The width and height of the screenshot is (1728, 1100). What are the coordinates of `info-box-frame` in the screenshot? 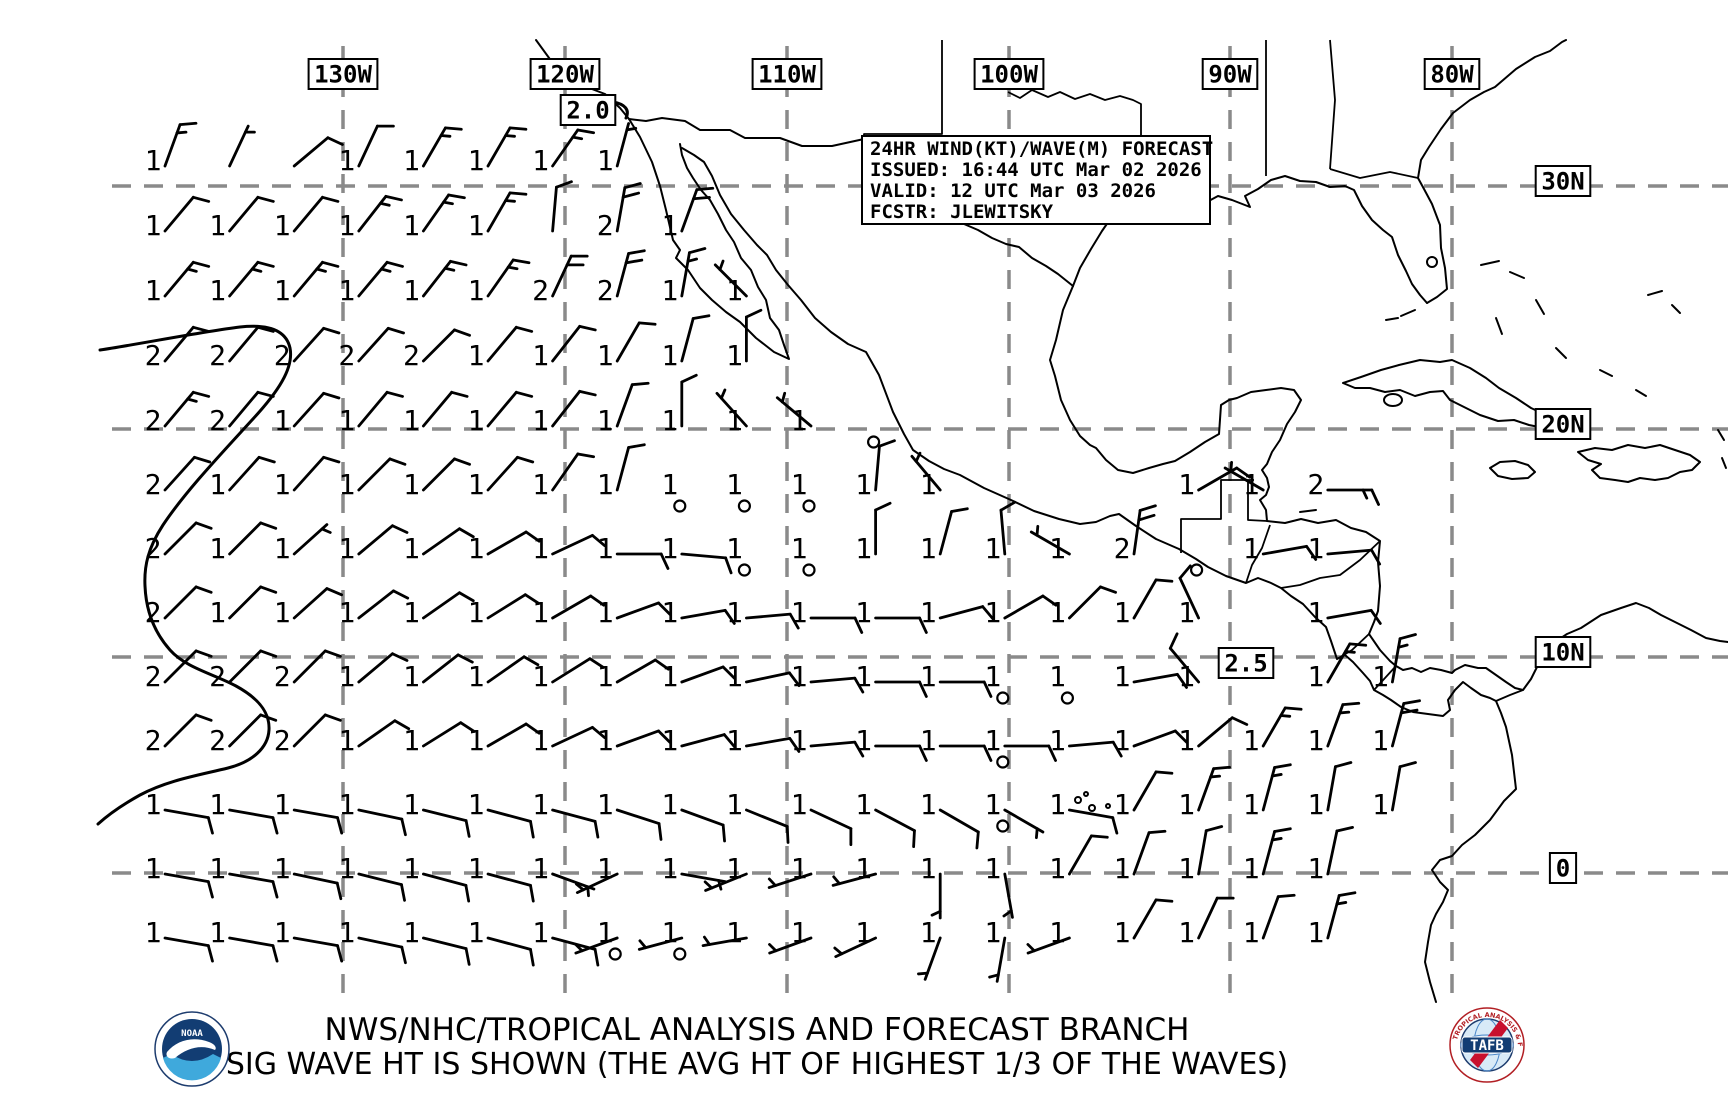 It's located at (1036, 180).